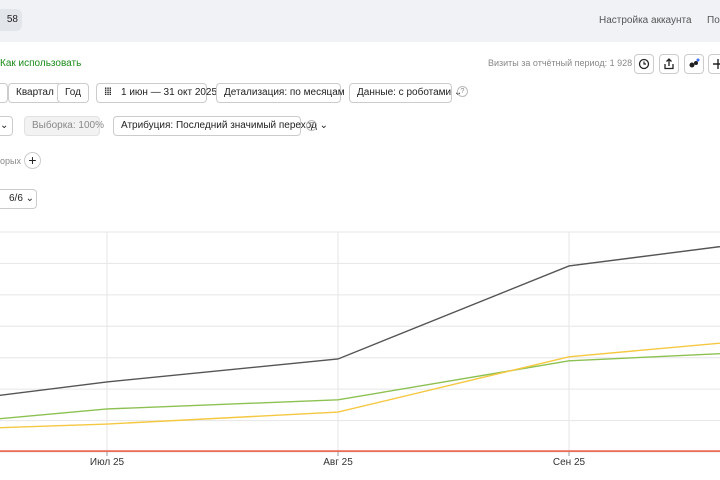 This screenshot has height=480, width=720. Describe the element at coordinates (4, 93) in the screenshot. I see `period-button` at that location.